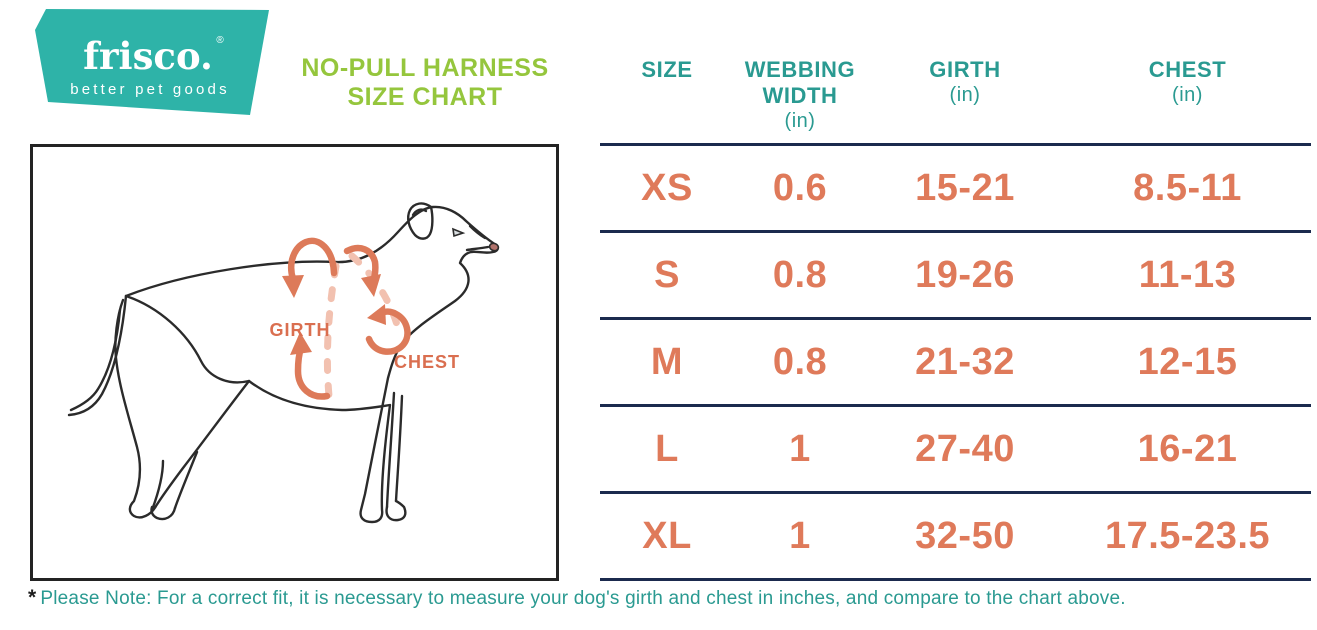  What do you see at coordinates (334, 314) in the screenshot?
I see `arrowheads` at bounding box center [334, 314].